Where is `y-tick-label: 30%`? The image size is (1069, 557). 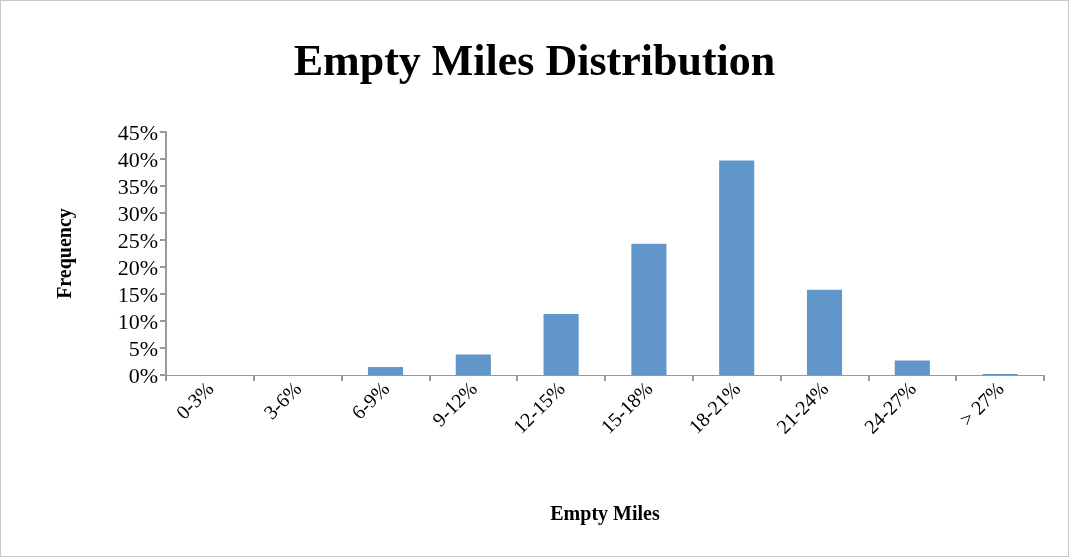
y-tick-label: 30% is located at coordinates (137, 213).